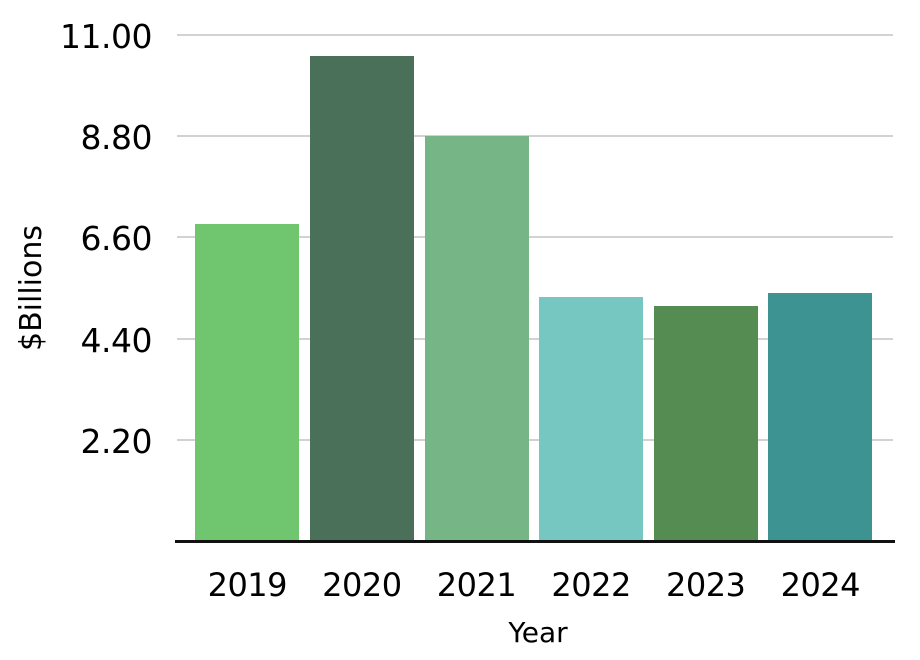 The image size is (920, 660). Describe the element at coordinates (820, 416) in the screenshot. I see `bar-2024` at that location.